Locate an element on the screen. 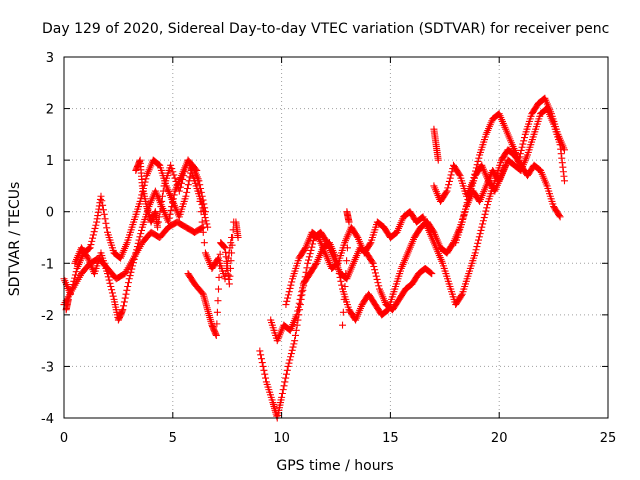 Image resolution: width=640 pixels, height=480 pixels. y-tick-label: 1 is located at coordinates (50, 161).